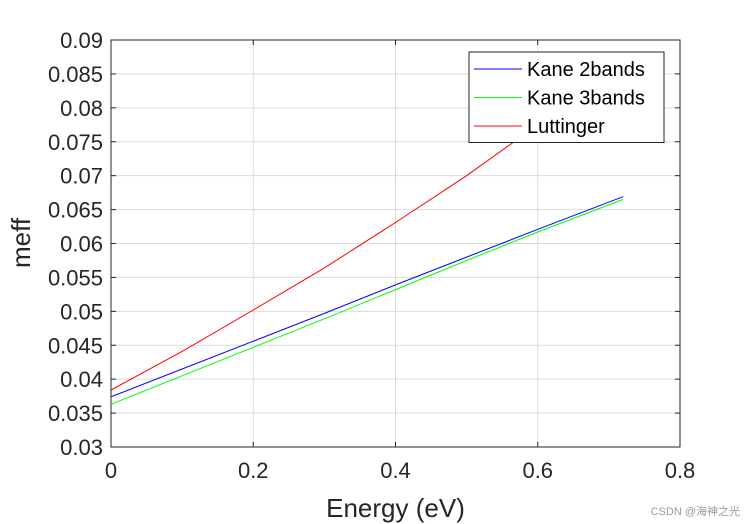 The height and width of the screenshot is (524, 749). I want to click on y-tick-label: 0.075, so click(75, 142).